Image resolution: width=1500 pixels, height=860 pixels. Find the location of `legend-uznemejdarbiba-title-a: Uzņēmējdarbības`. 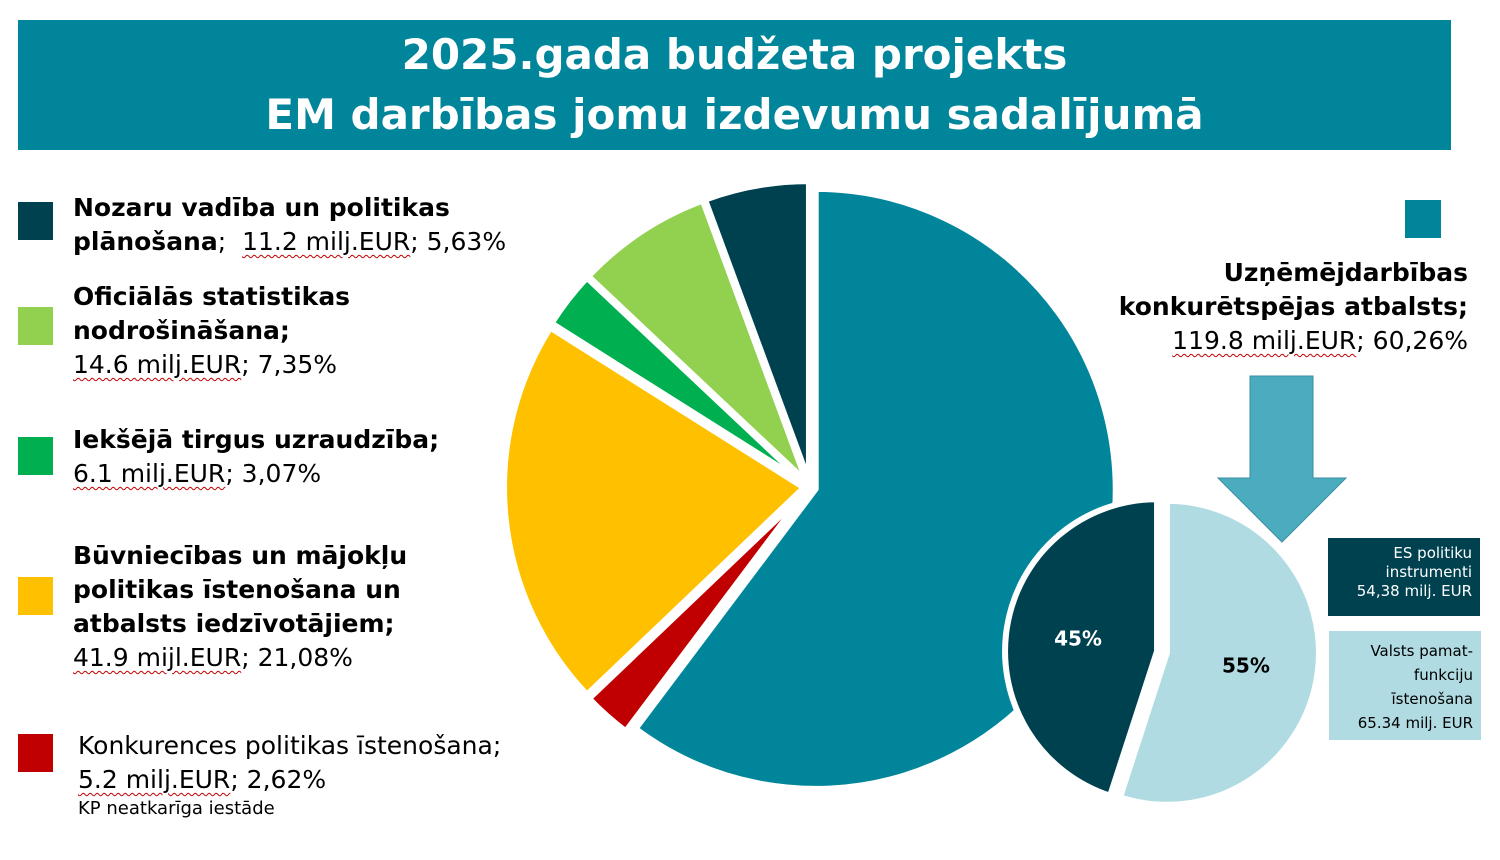

legend-uznemejdarbiba-title-a: Uzņēmējdarbības is located at coordinates (1345, 272).